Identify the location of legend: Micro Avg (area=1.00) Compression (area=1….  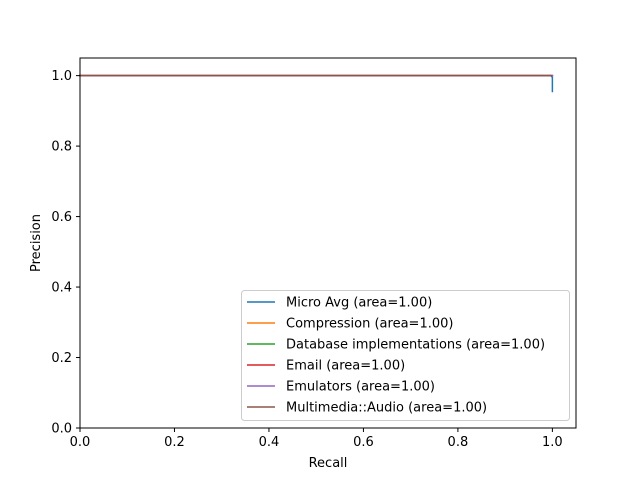
(405, 355).